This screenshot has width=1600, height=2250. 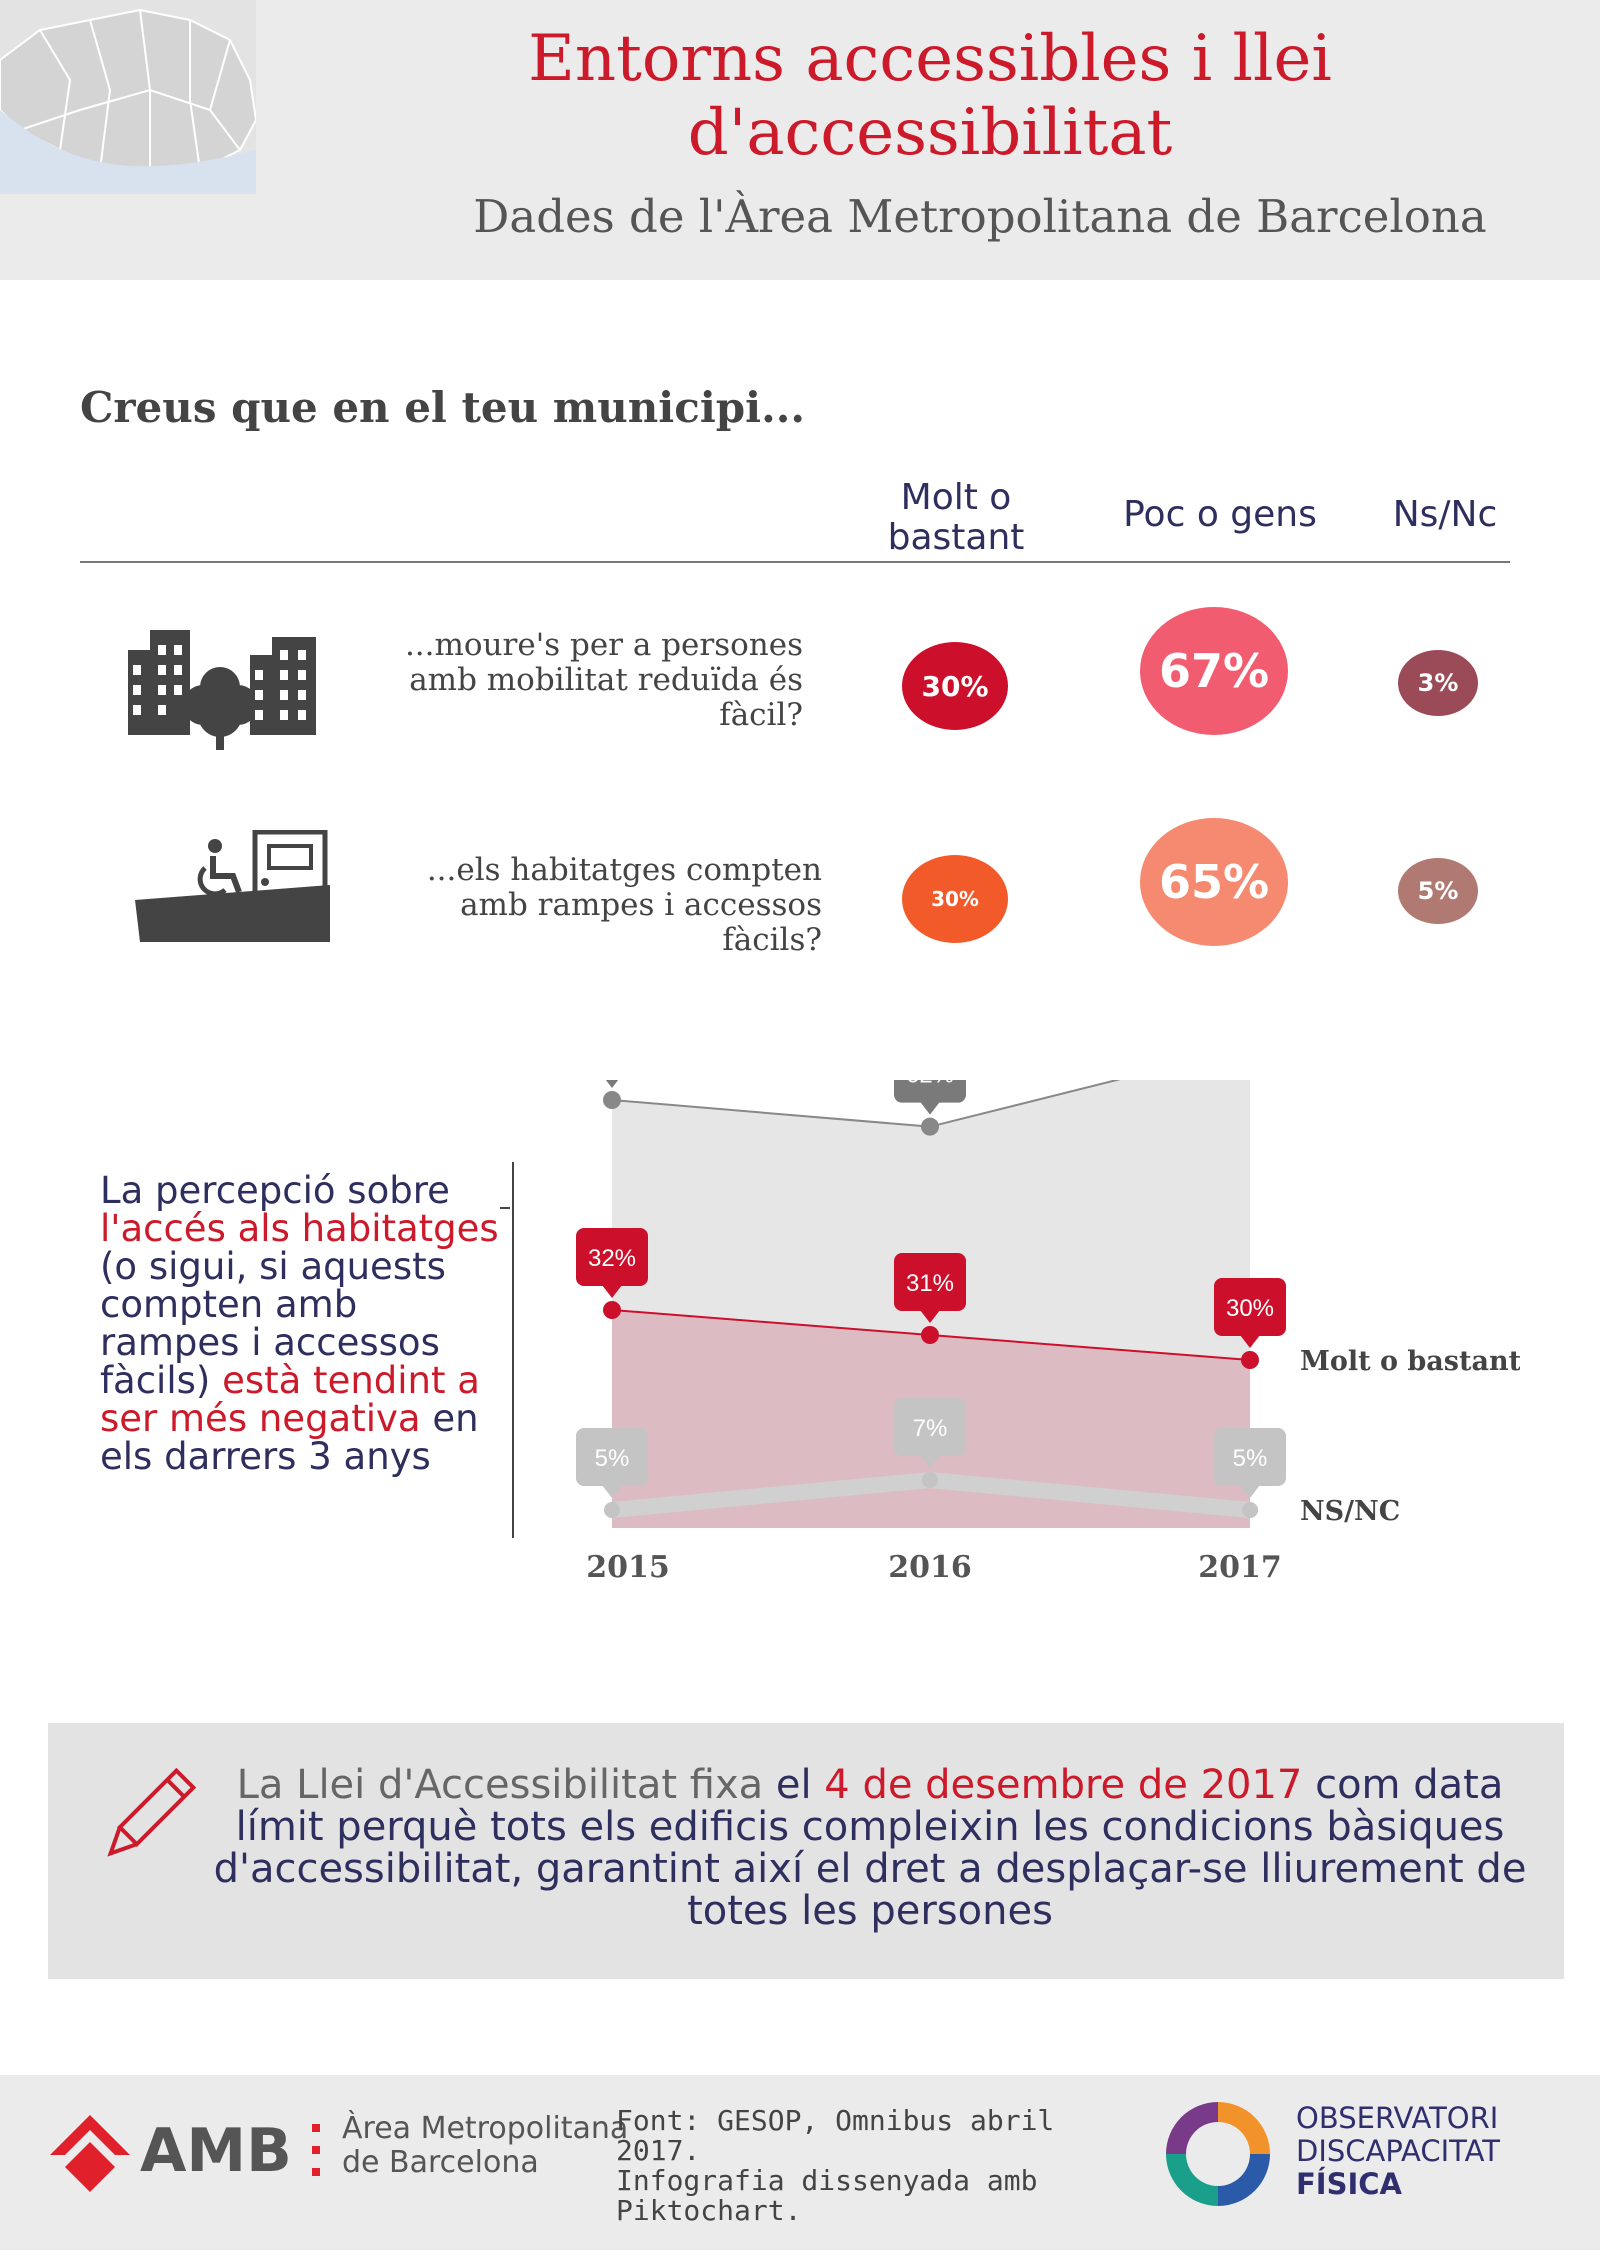 I want to click on header-band, so click(x=800, y=140).